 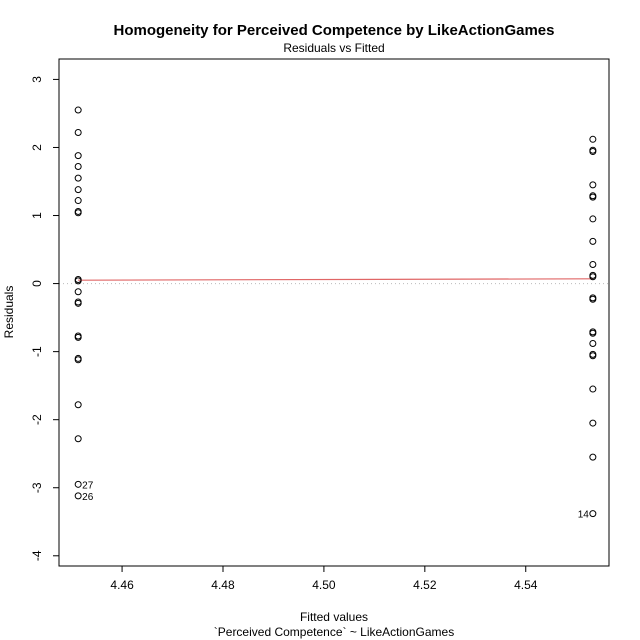 What do you see at coordinates (122, 585) in the screenshot?
I see `x-tick-label: 4.46` at bounding box center [122, 585].